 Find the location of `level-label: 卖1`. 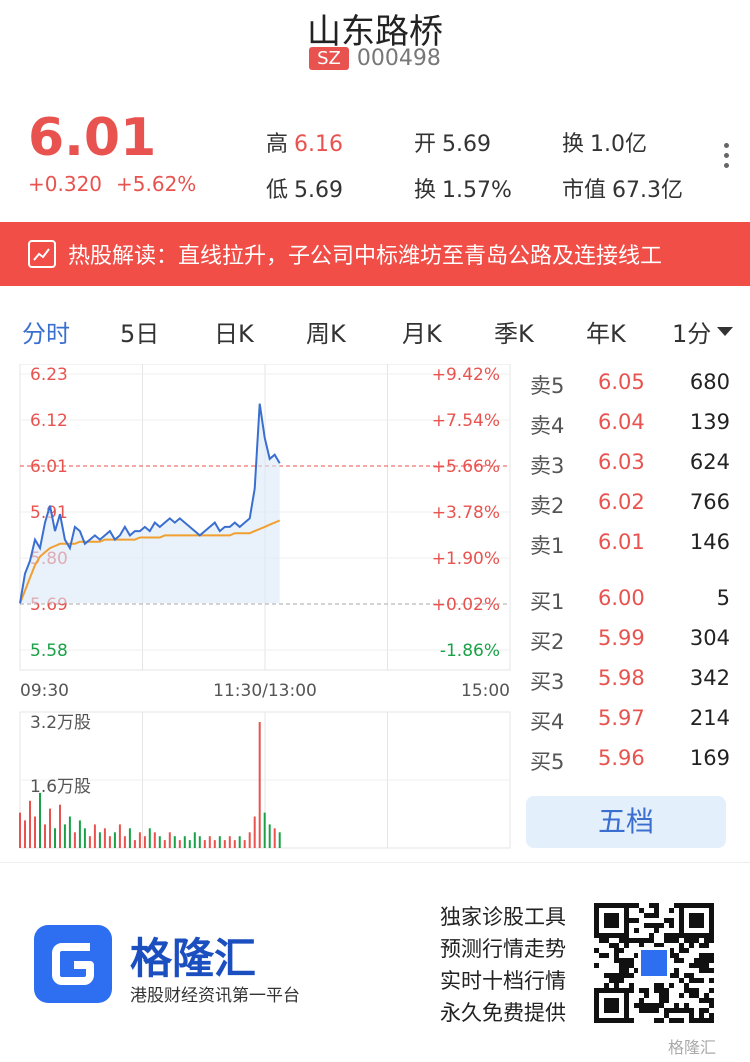

level-label: 卖1 is located at coordinates (547, 546).